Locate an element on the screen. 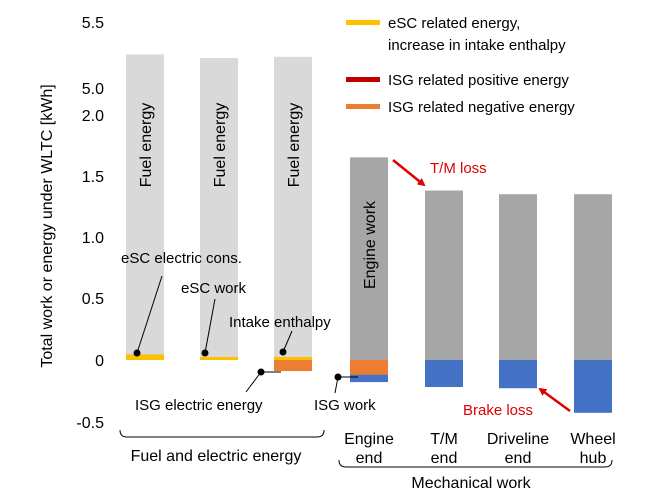  legend-label-esc: eSC related energy, is located at coordinates (454, 23).